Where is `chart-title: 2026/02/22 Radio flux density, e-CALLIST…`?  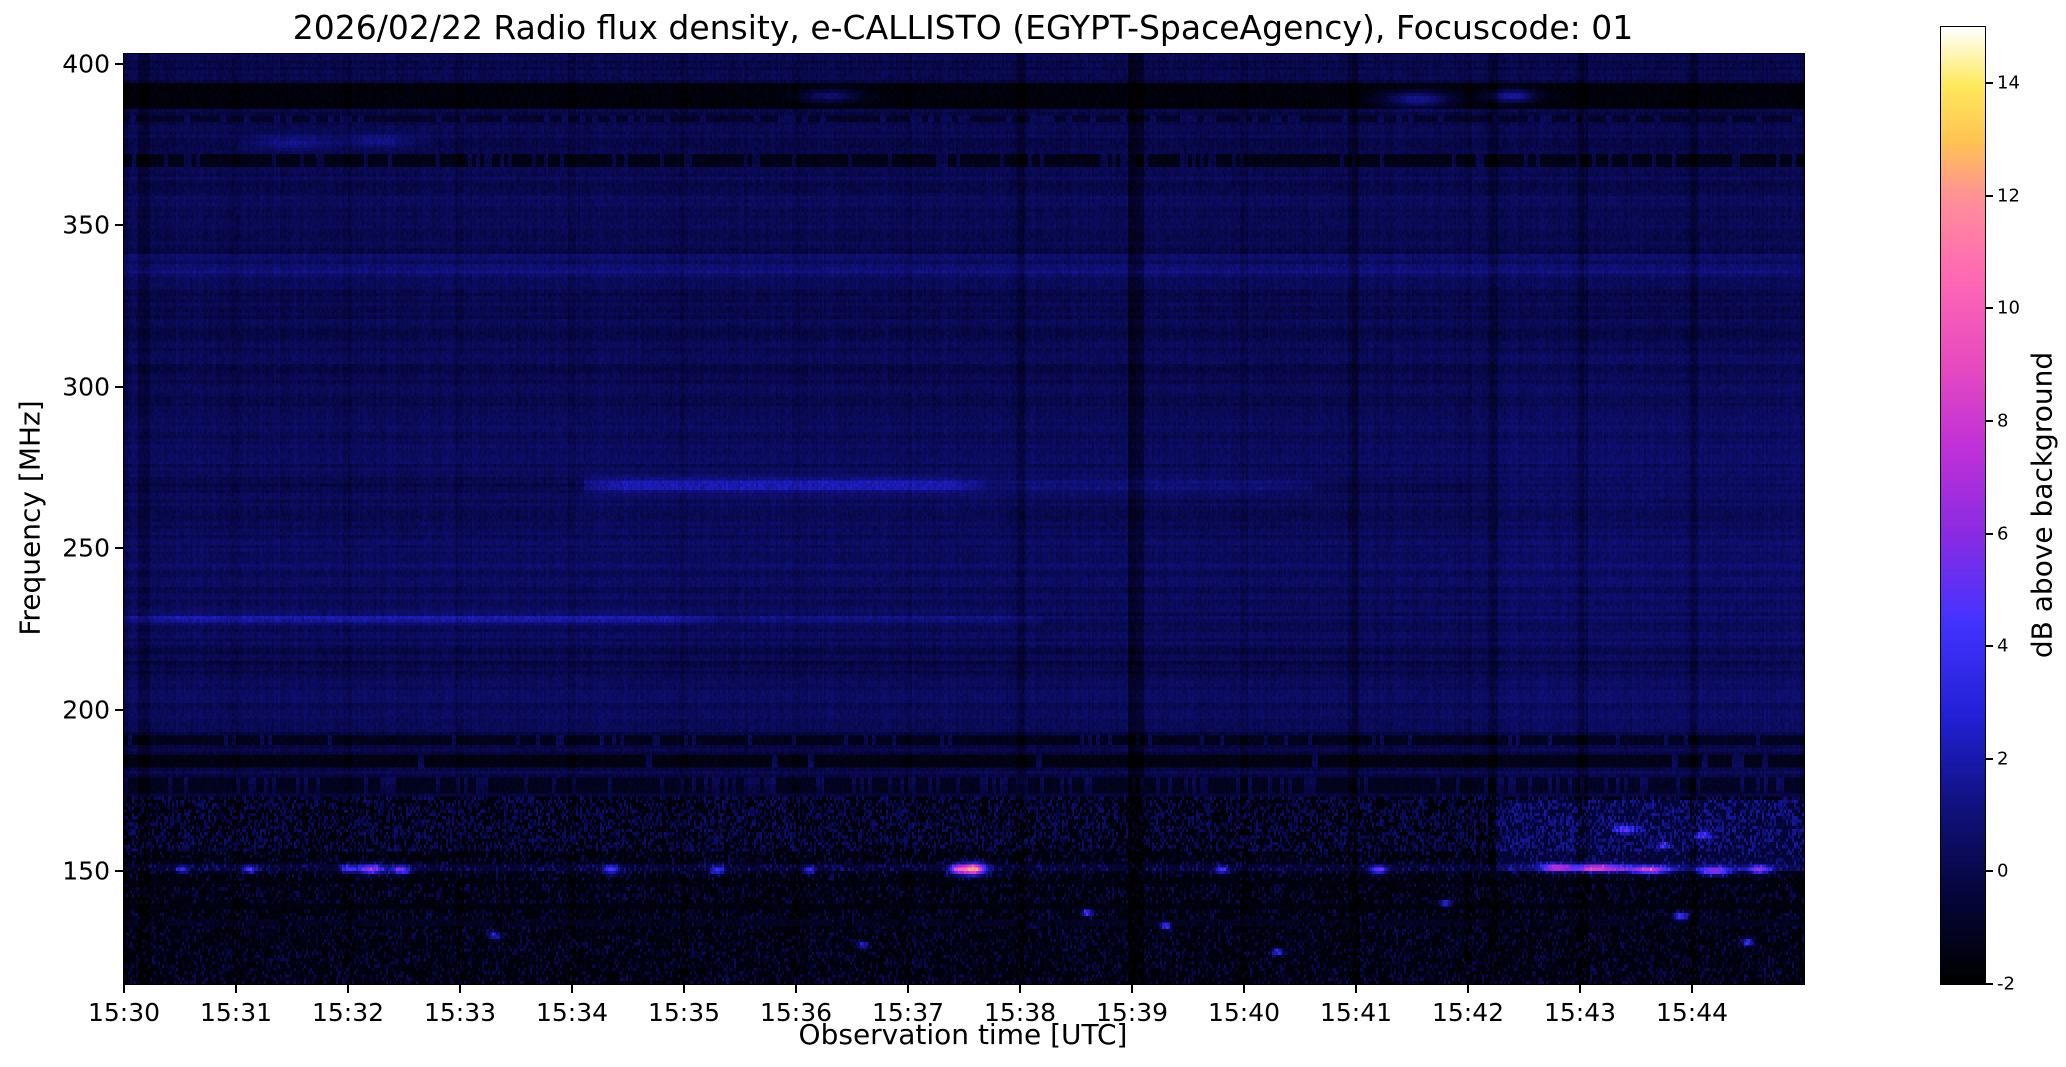
chart-title: 2026/02/22 Radio flux density, e-CALLIST… is located at coordinates (963, 27).